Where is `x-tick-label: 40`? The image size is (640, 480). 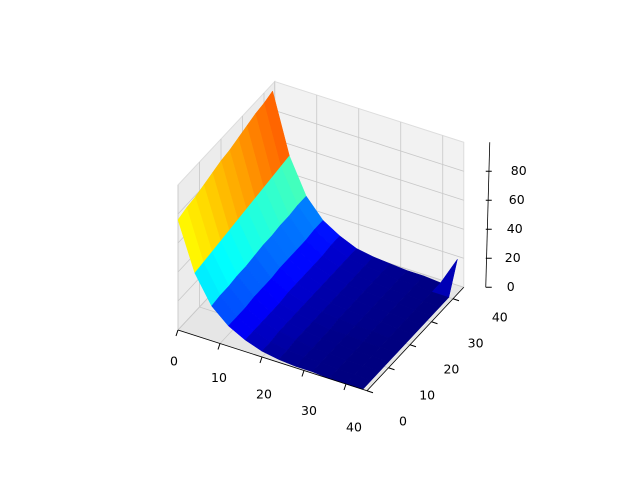 x-tick-label: 40 is located at coordinates (354, 427).